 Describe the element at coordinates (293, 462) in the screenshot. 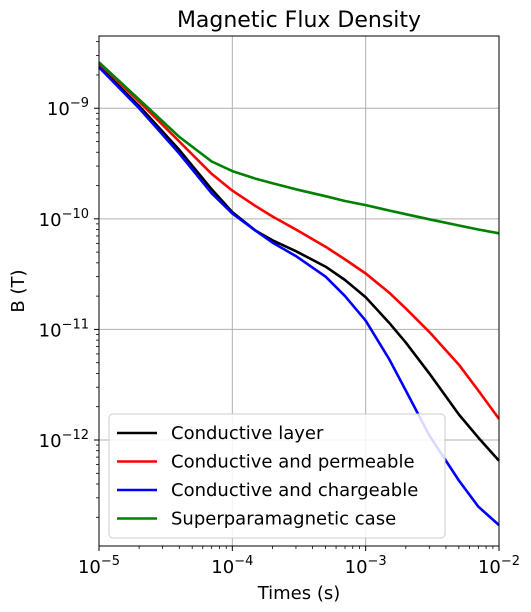

I see `legend-label: Conductive and permeable` at that location.